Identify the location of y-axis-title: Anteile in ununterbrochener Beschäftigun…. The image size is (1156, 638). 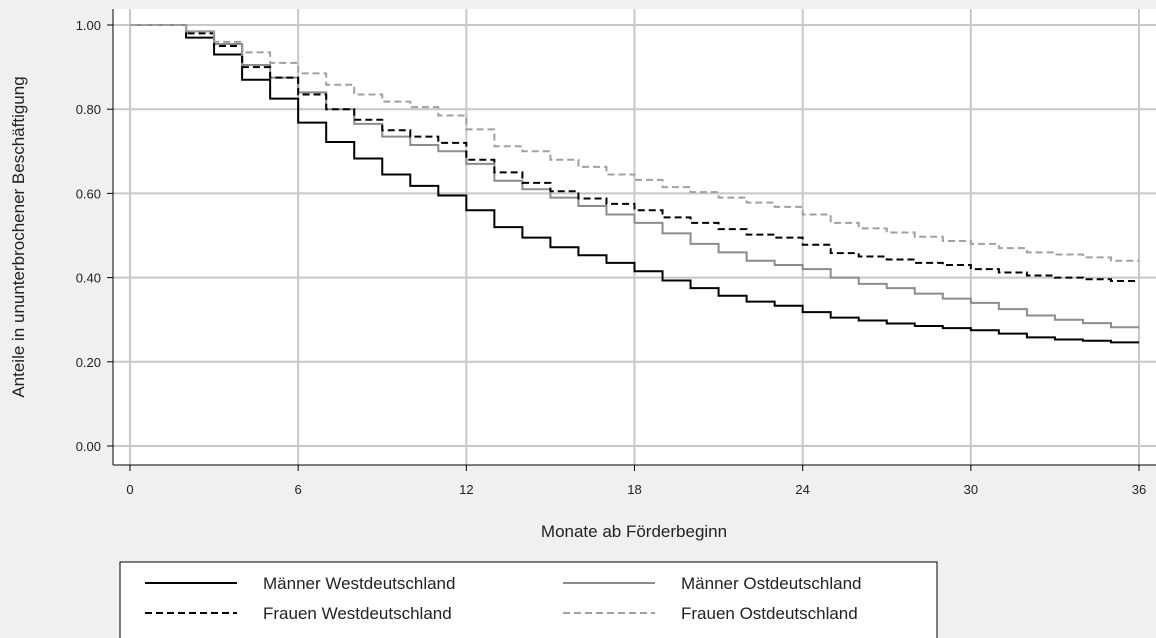
(18, 236).